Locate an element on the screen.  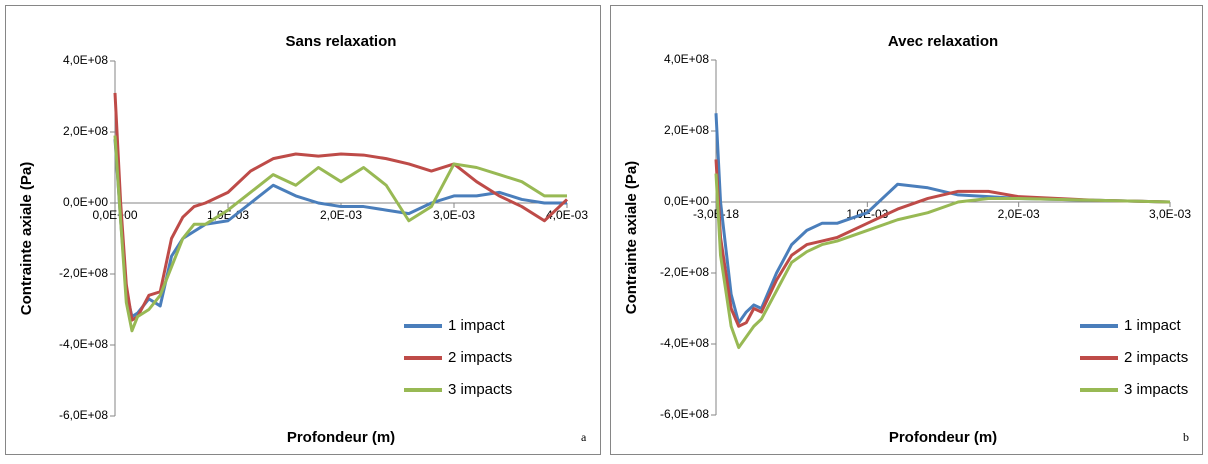
chart-title: Sans relaxation is located at coordinates (341, 41).